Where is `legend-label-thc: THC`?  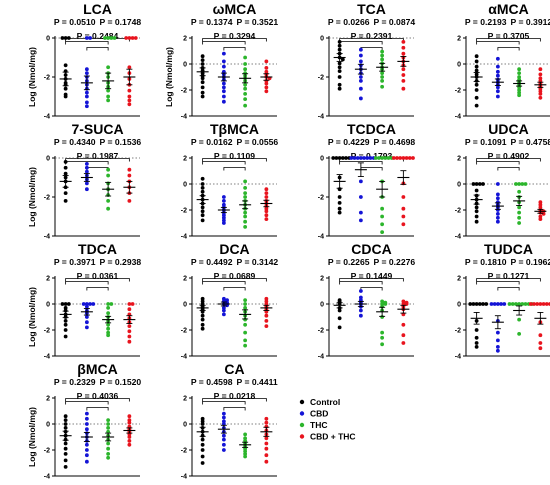
legend-label-thc: THC is located at coordinates (318, 425).